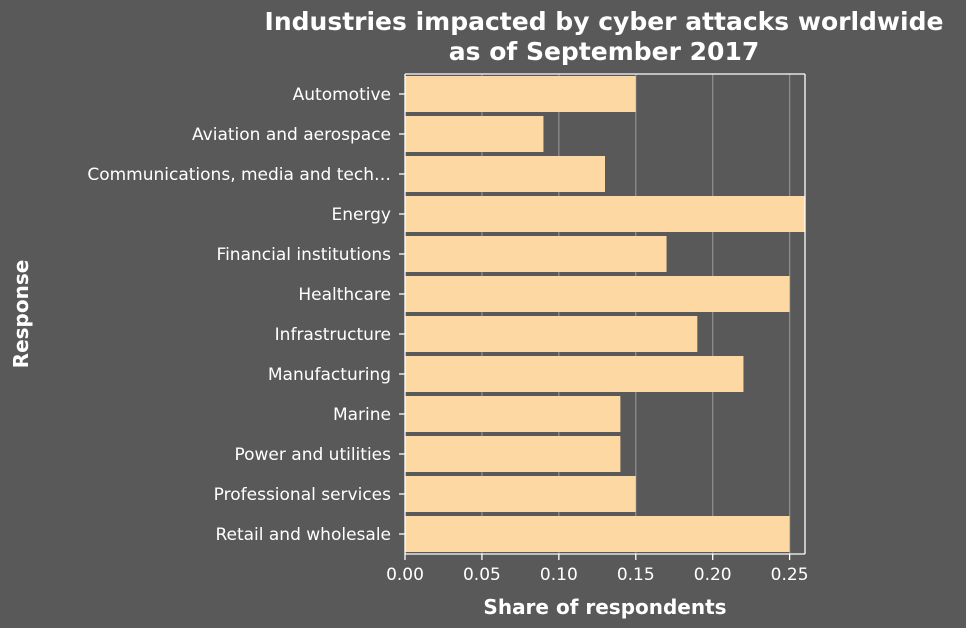 This screenshot has width=966, height=628. What do you see at coordinates (597, 569) in the screenshot?
I see `x-axis-ticks: 0.00 0.05 0.10 0.15 0.20 0.25` at bounding box center [597, 569].